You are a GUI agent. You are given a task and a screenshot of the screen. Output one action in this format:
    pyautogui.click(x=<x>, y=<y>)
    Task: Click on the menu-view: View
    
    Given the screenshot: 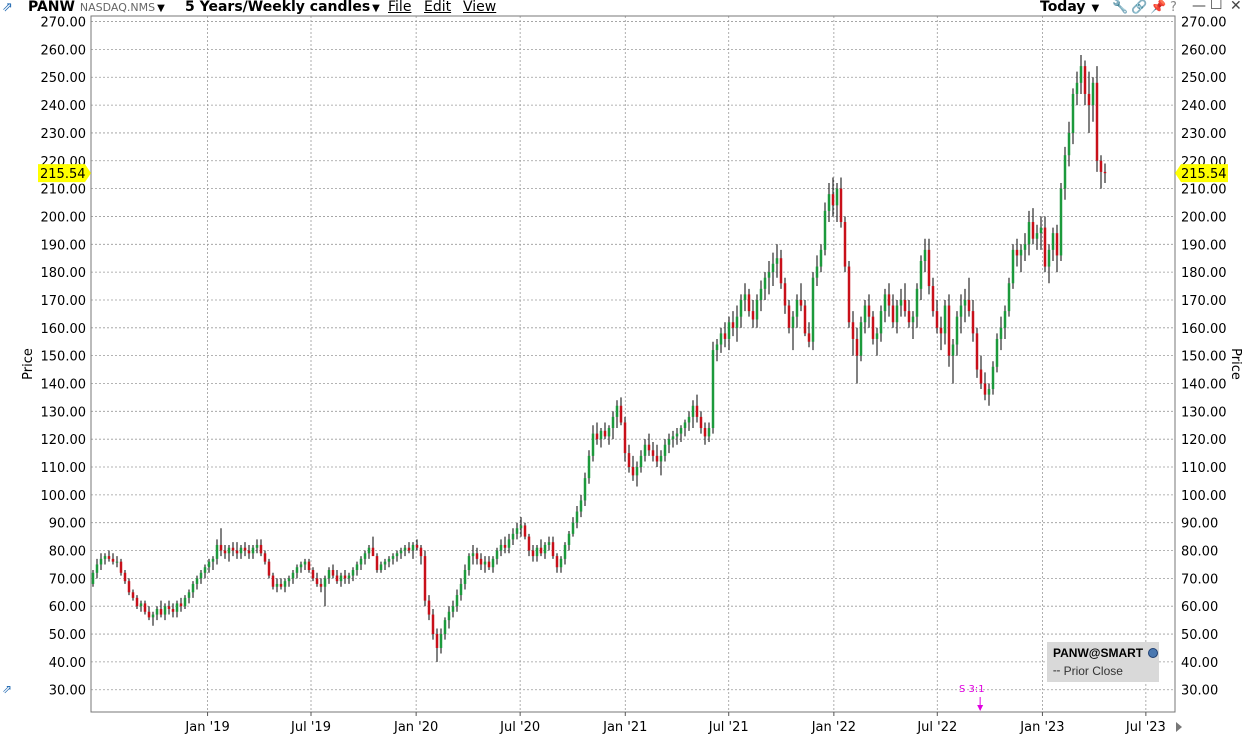 What is the action you would take?
    pyautogui.click(x=480, y=7)
    